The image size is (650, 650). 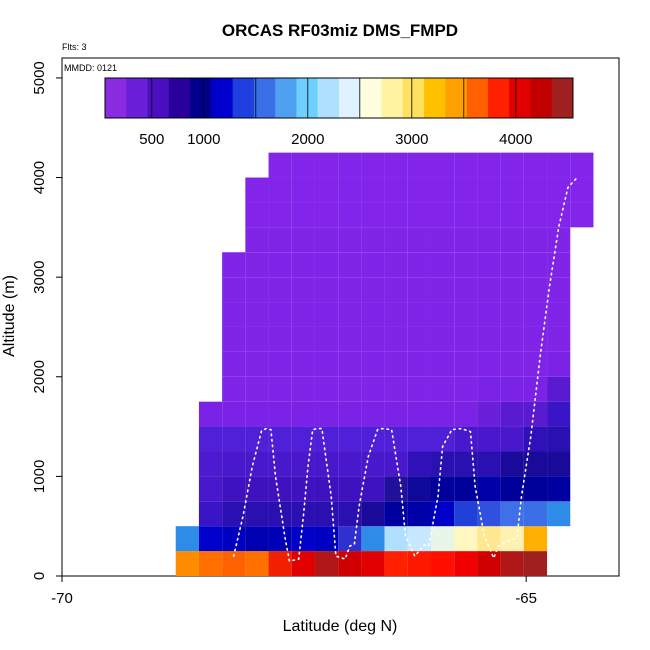 What do you see at coordinates (151, 139) in the screenshot?
I see `colorbar-tick-label: 500` at bounding box center [151, 139].